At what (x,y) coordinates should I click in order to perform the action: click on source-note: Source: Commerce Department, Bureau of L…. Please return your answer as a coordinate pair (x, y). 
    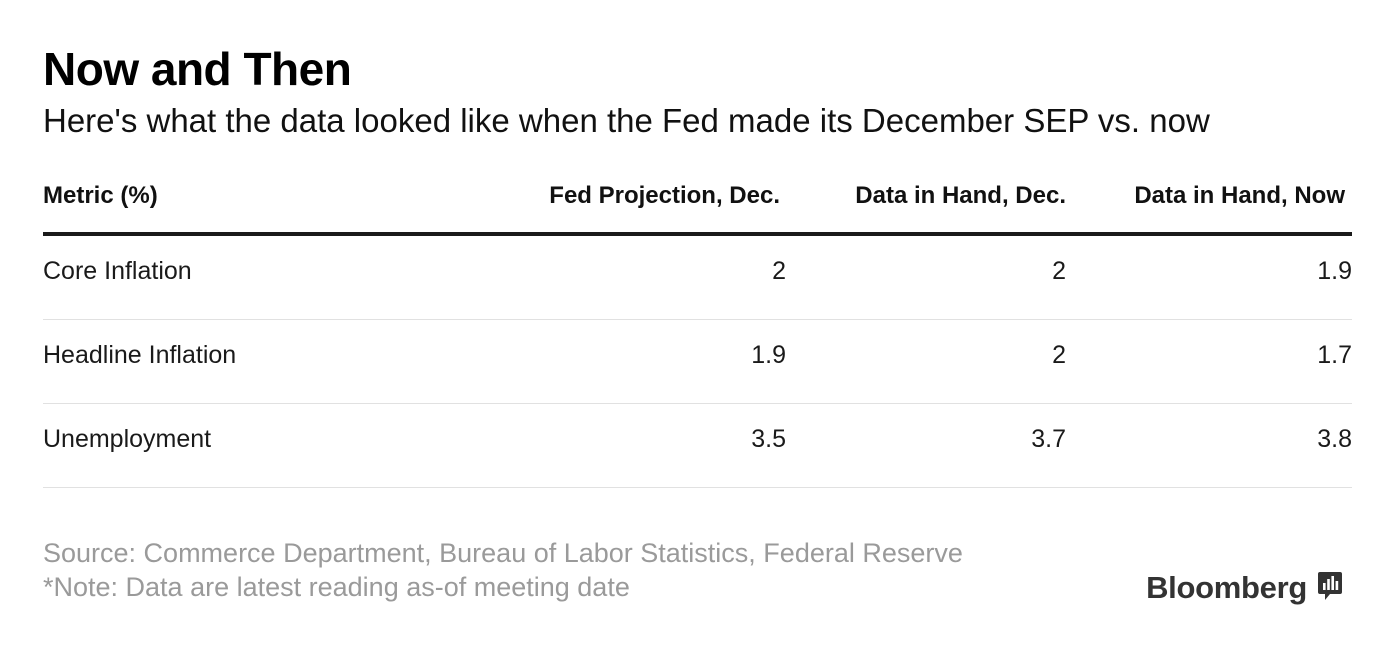
    Looking at the image, I should click on (503, 553).